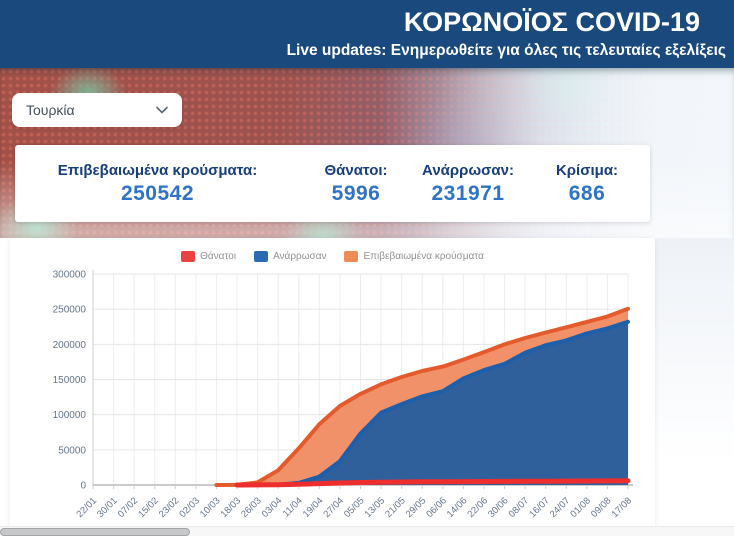 The width and height of the screenshot is (734, 536). Describe the element at coordinates (148, 507) in the screenshot. I see `svg-text: 15/02` at that location.